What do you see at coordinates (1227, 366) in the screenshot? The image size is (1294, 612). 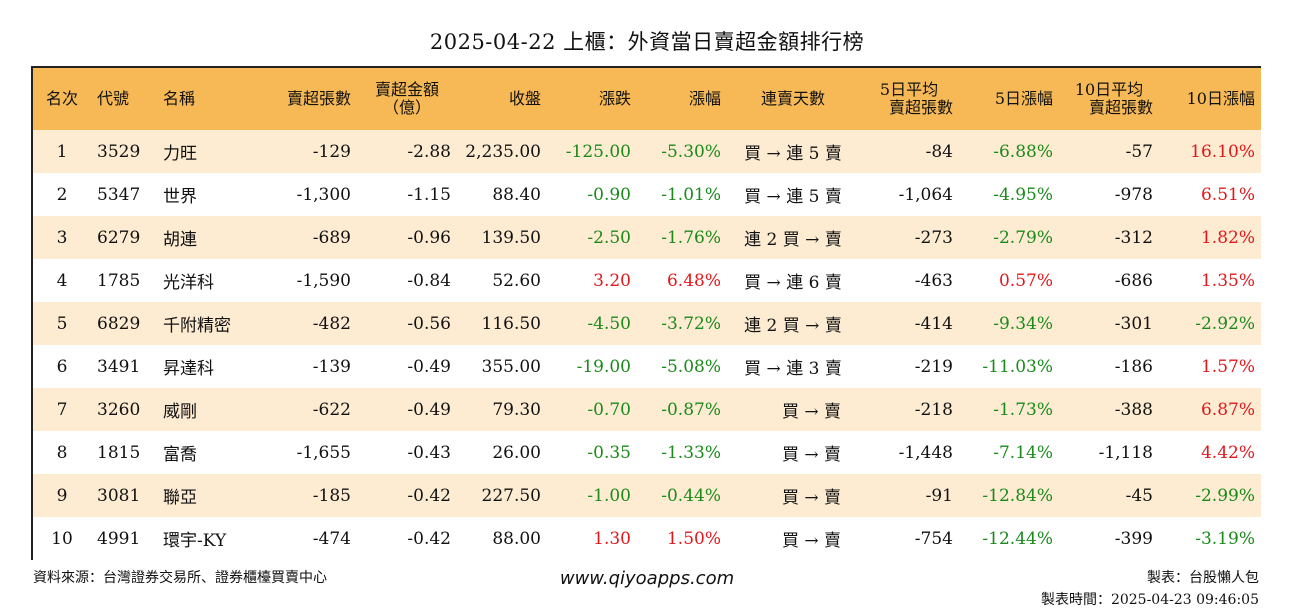 I see `cell-pct10: 1.57%` at bounding box center [1227, 366].